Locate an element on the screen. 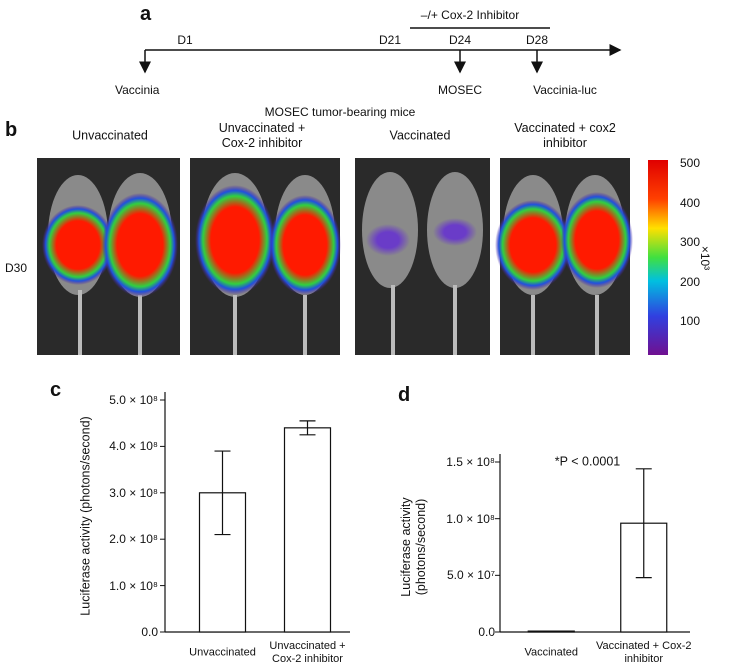  colorbar-tick: 200 is located at coordinates (690, 281).